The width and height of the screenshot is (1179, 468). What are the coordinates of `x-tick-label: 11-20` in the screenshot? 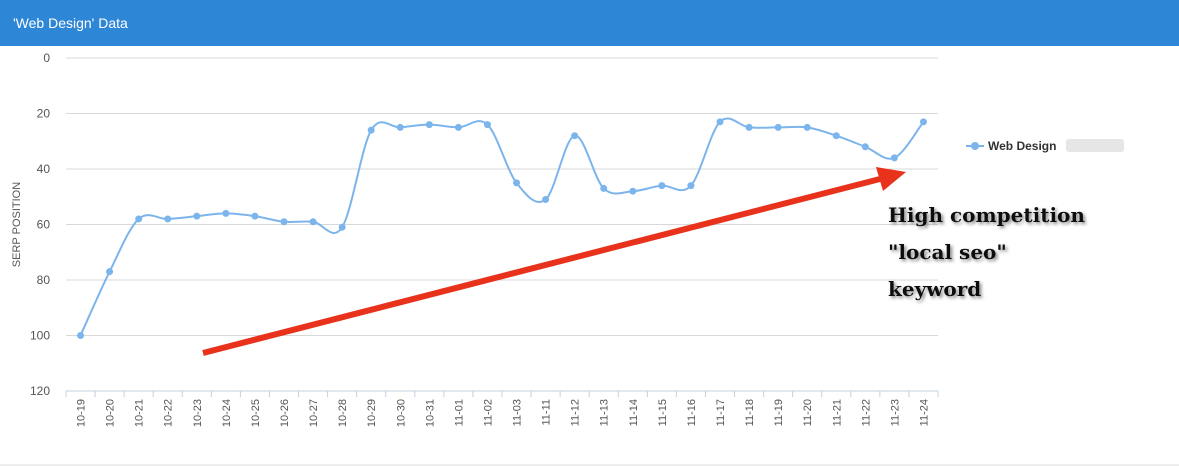 It's located at (808, 412).